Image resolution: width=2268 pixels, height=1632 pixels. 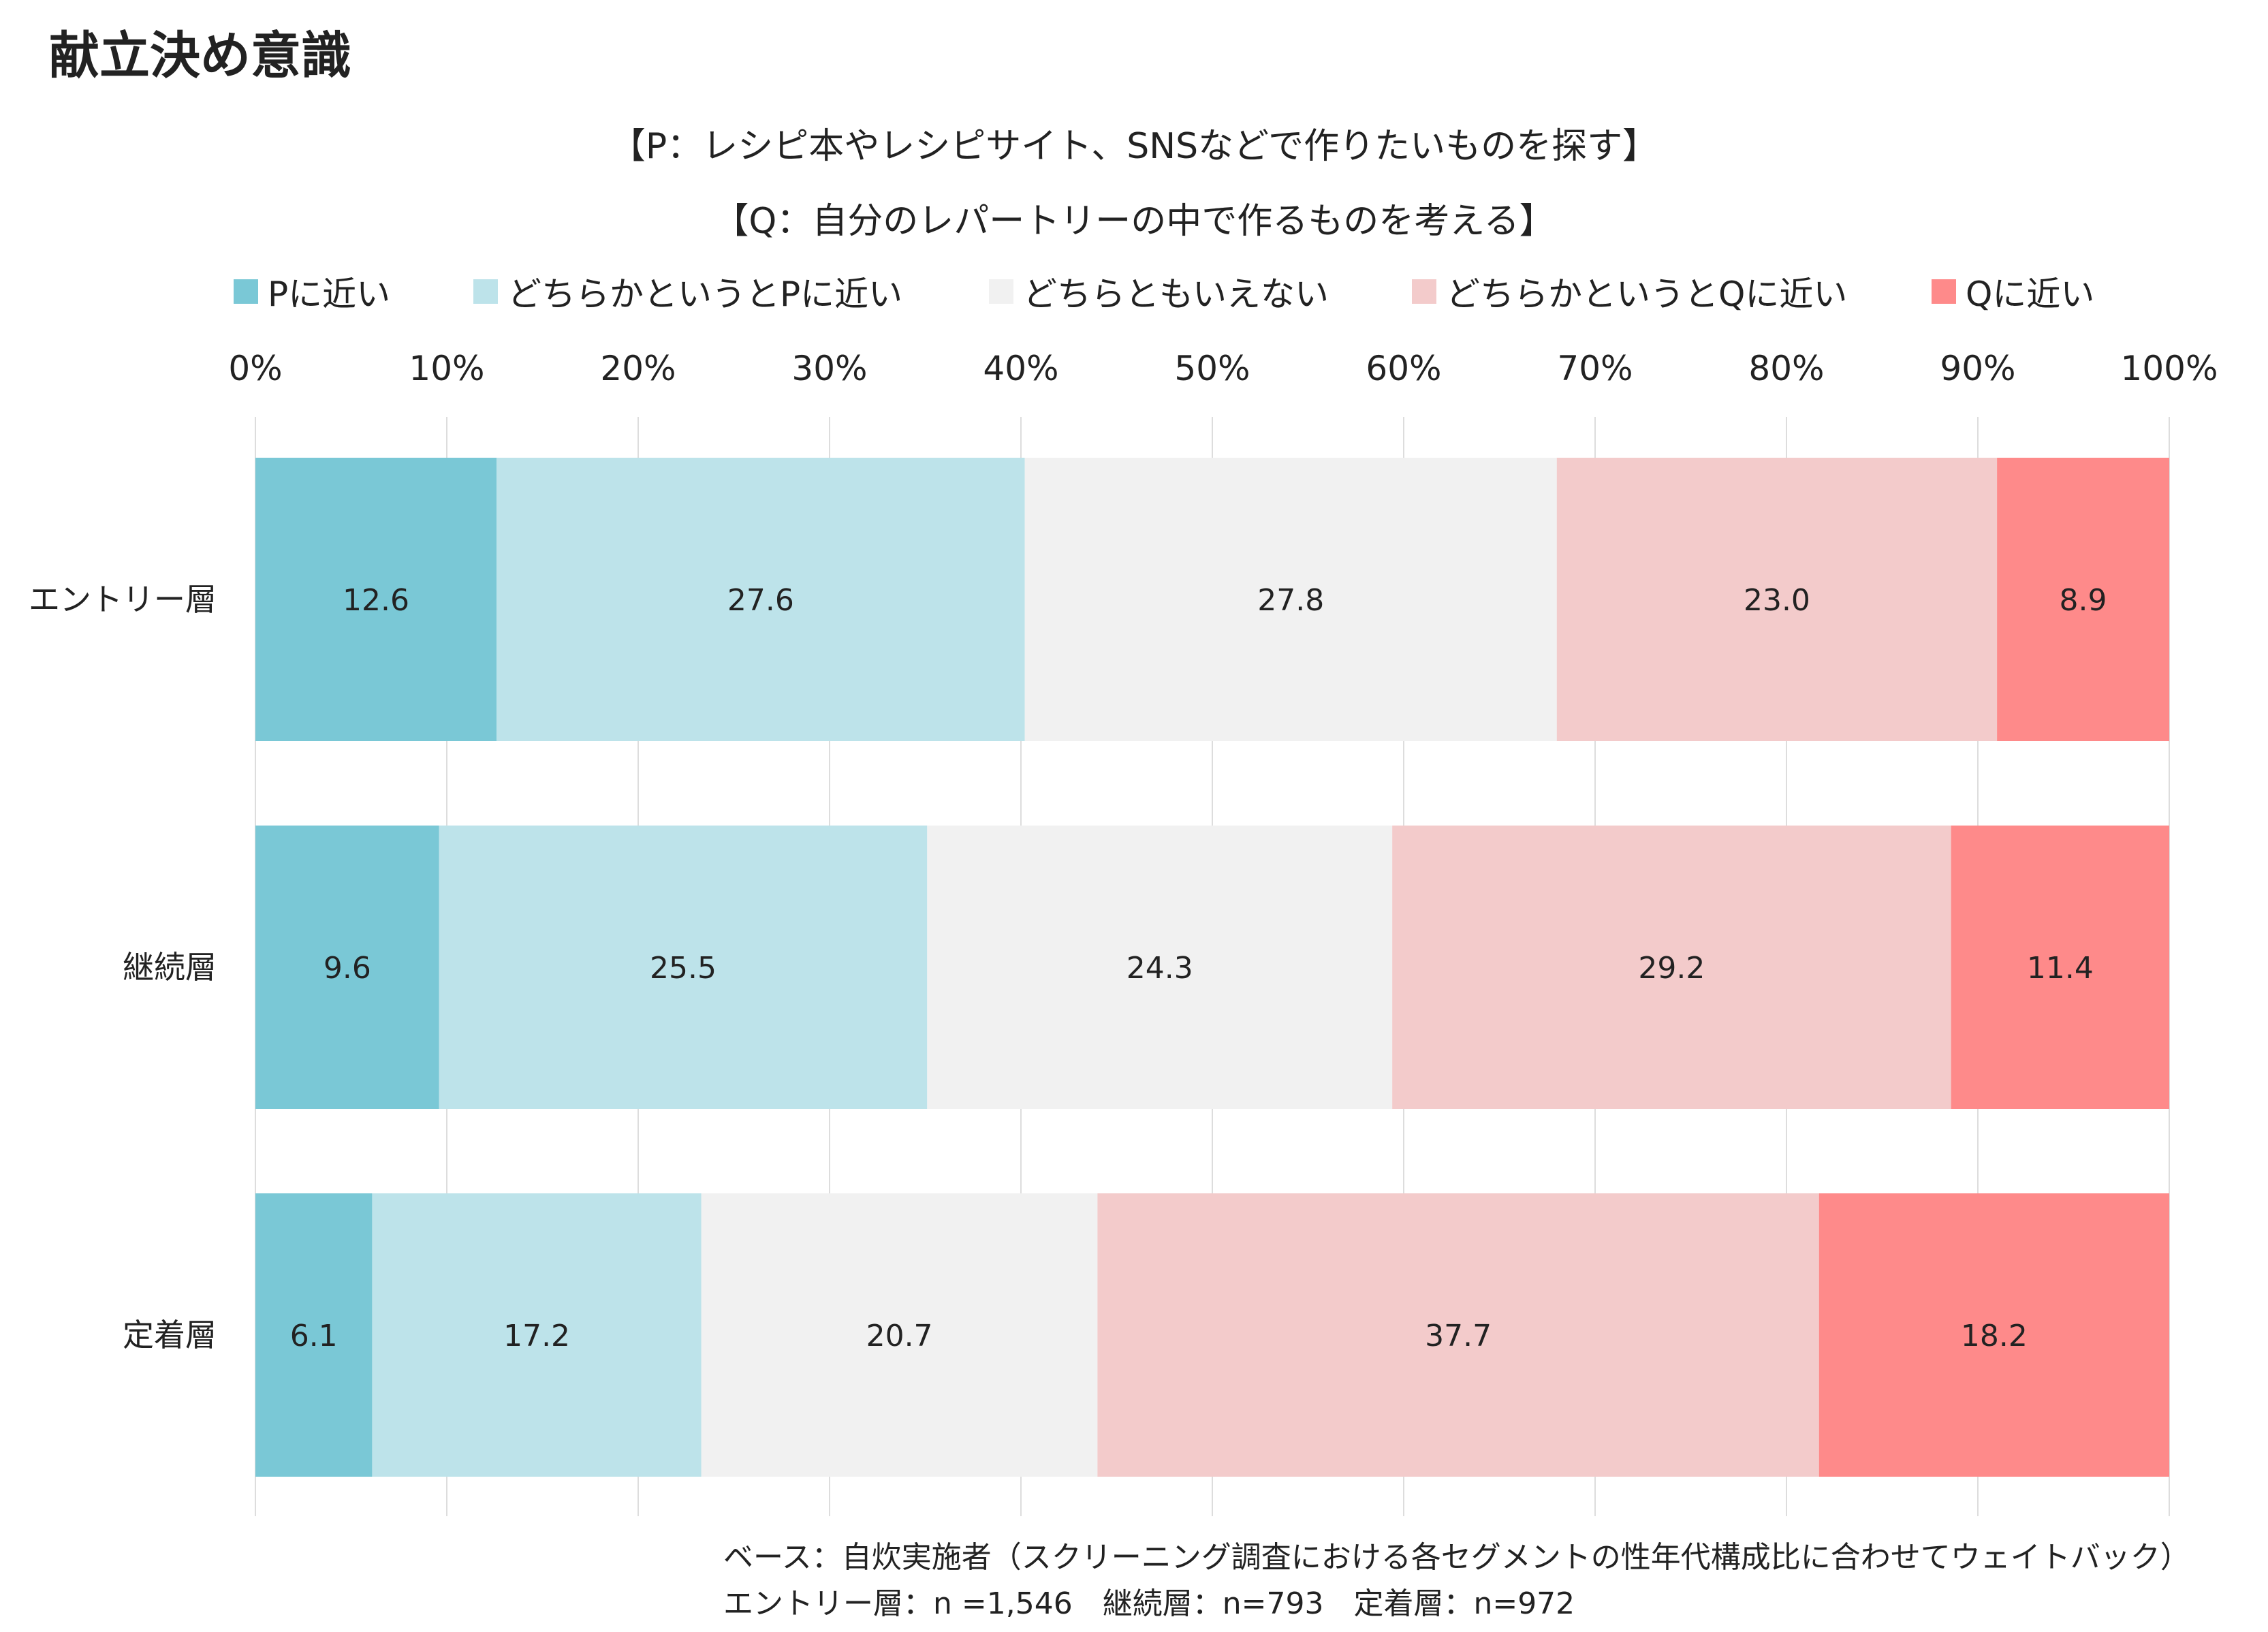 I want to click on x-tick-label: 30%, so click(x=829, y=368).